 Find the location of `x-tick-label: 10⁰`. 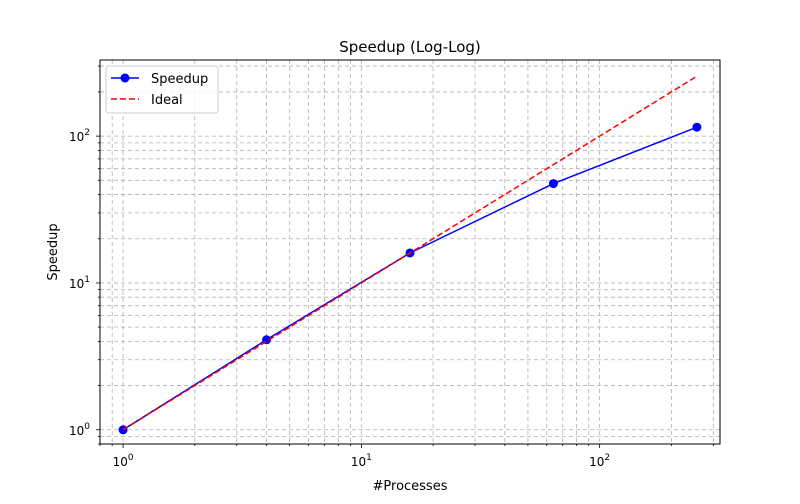

x-tick-label: 10⁰ is located at coordinates (123, 461).